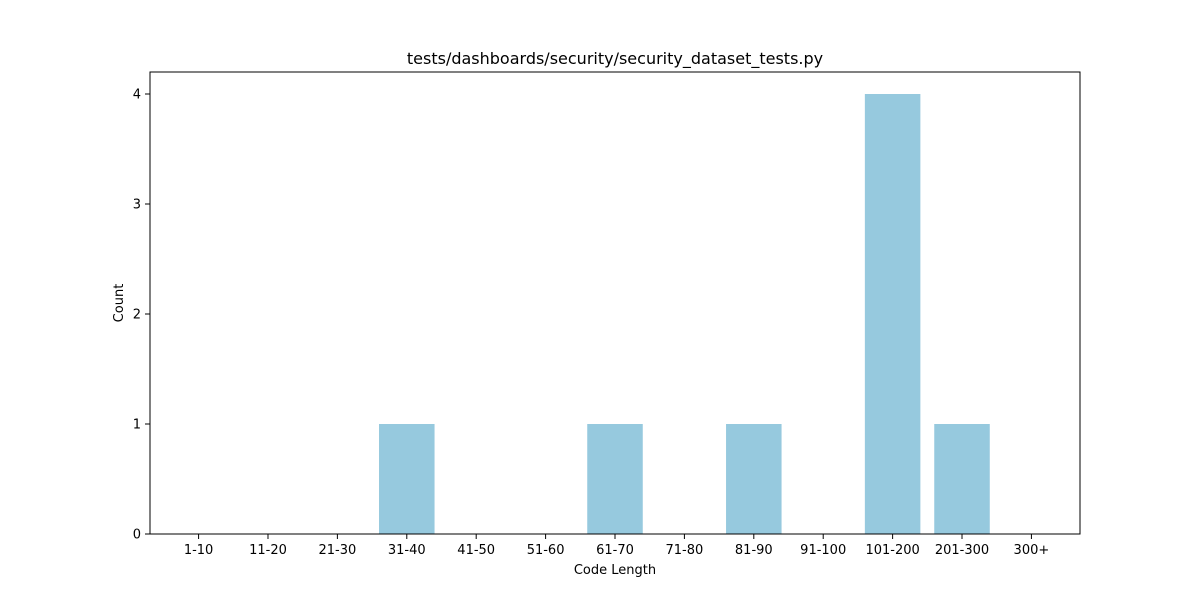 This screenshot has height=600, width=1200. Describe the element at coordinates (754, 550) in the screenshot. I see `x-tick-label: 81-90` at that location.